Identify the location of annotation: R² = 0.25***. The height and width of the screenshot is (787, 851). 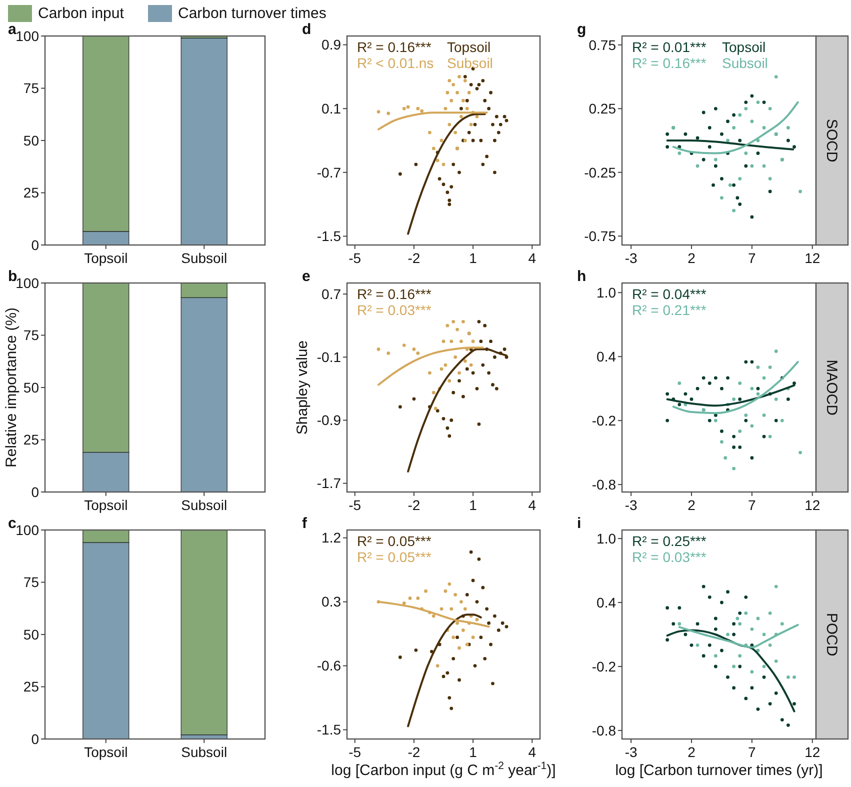
(669, 541).